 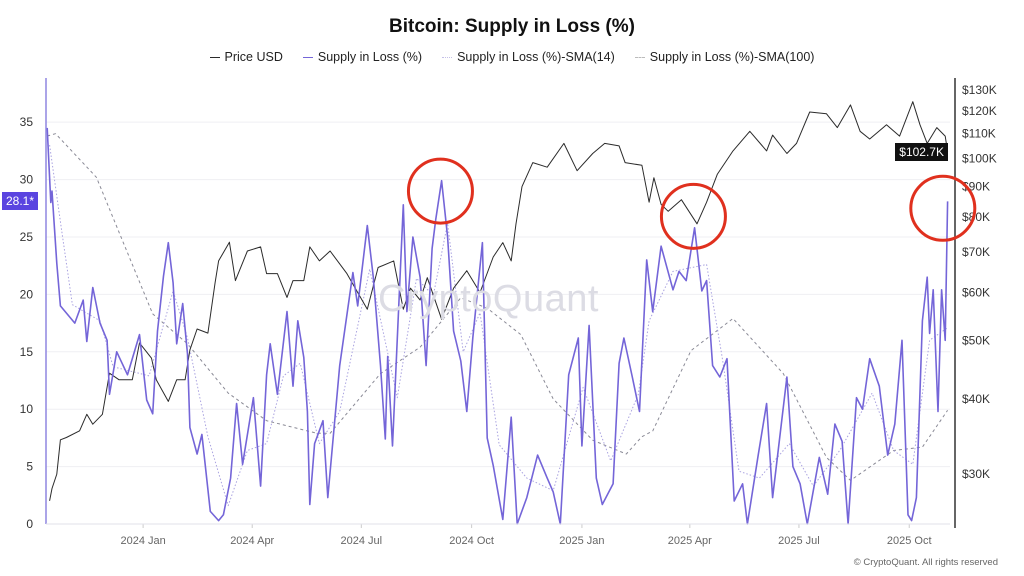 I want to click on legend-item-sma14: Supply in Loss (%)-SMA(14), so click(x=528, y=57).